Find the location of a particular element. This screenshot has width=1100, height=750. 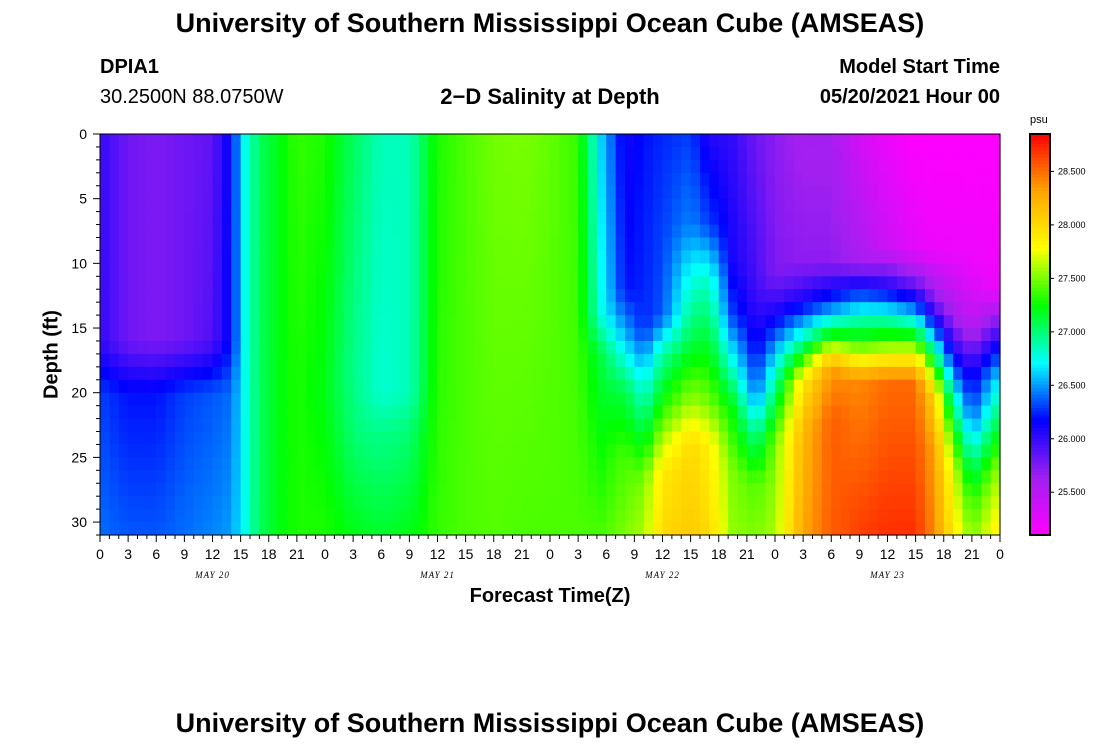

date-label: MAY 23 is located at coordinates (887, 575).